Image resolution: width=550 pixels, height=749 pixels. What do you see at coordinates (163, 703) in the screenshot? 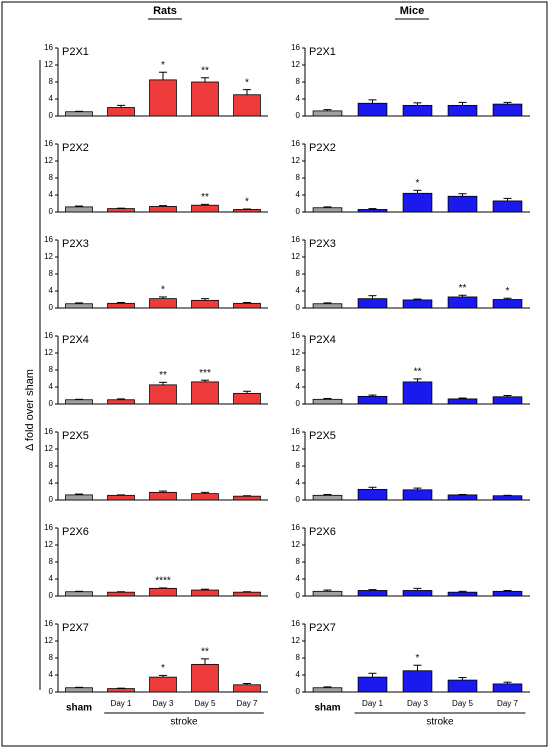
I see `x-tick-label: Day 3` at bounding box center [163, 703].